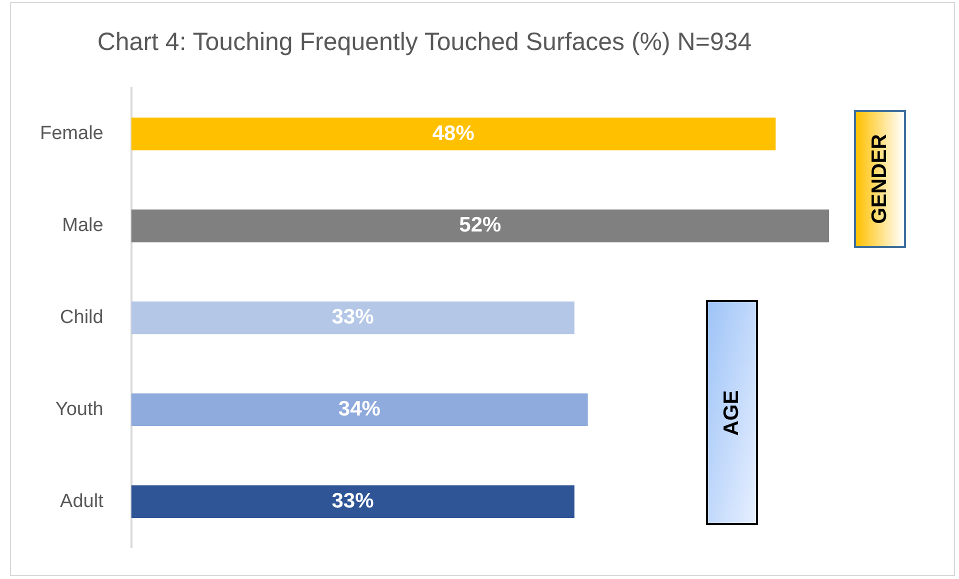 The image size is (959, 579). I want to click on data-label: 34%, so click(359, 409).